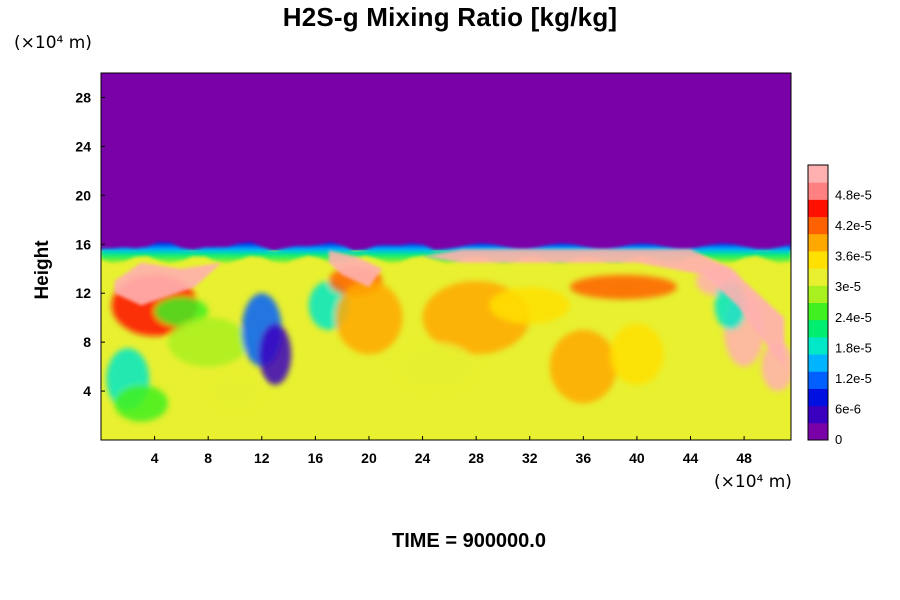  I want to click on y-tick-label: 28, so click(83, 97).